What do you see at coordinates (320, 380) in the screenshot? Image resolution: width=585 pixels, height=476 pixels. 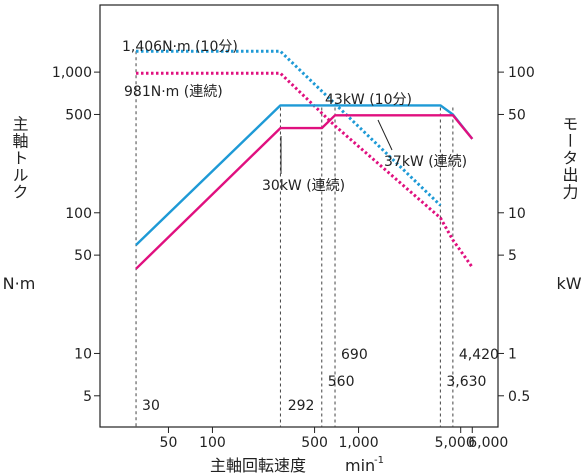 I see `reference-speed-labels: 30 292 560 690 3,630 4,420` at bounding box center [320, 380].